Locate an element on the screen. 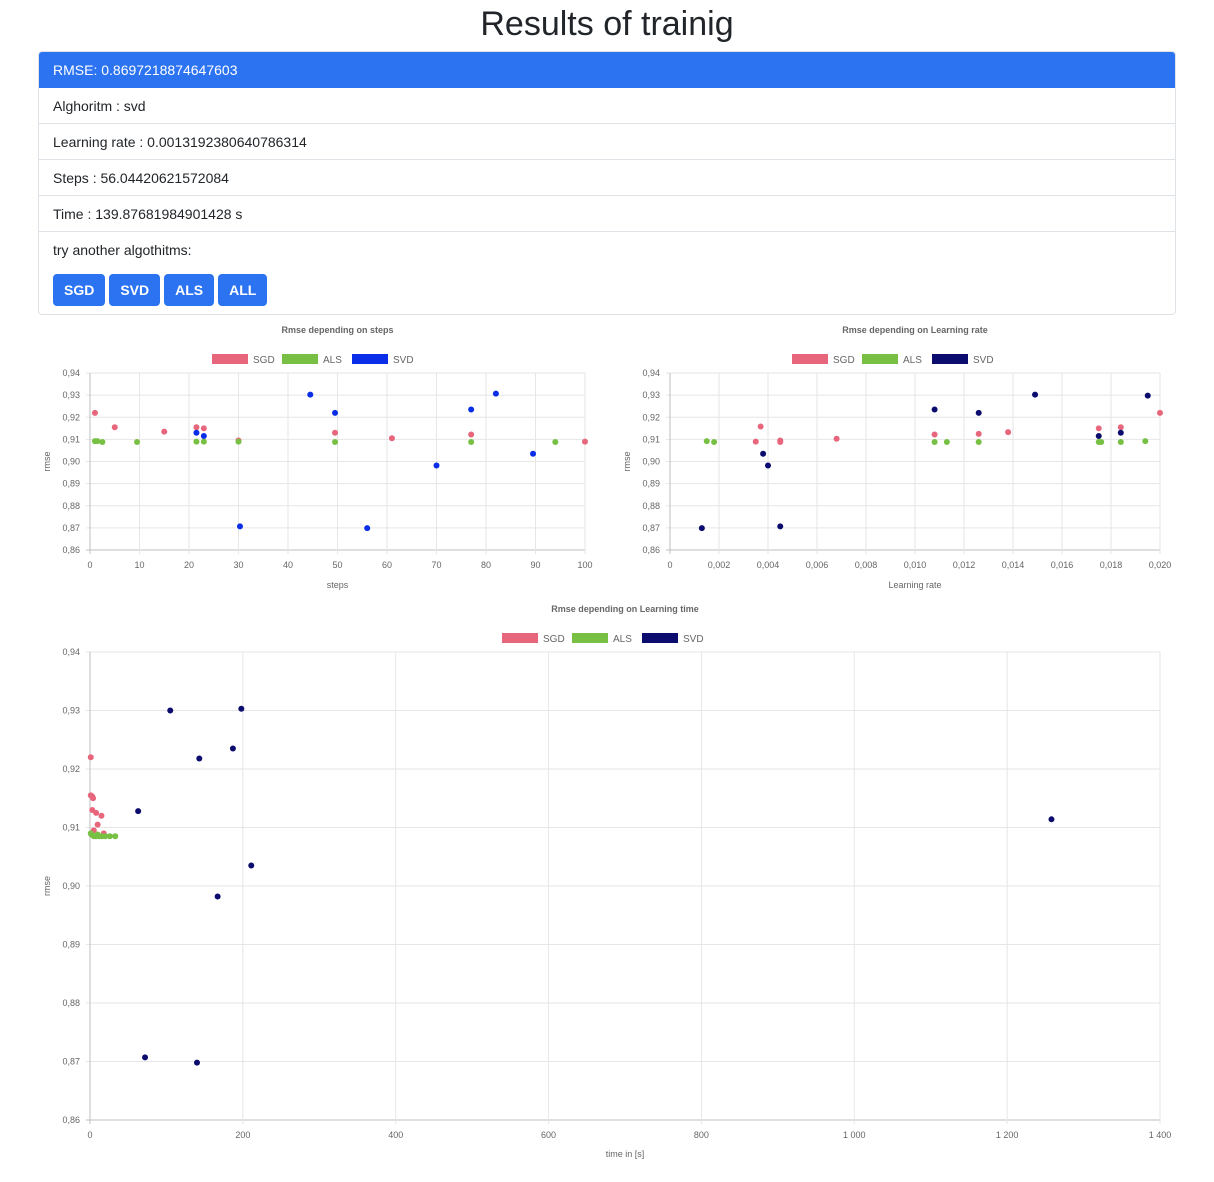  y-tick-label: 0,88 is located at coordinates (71, 506).